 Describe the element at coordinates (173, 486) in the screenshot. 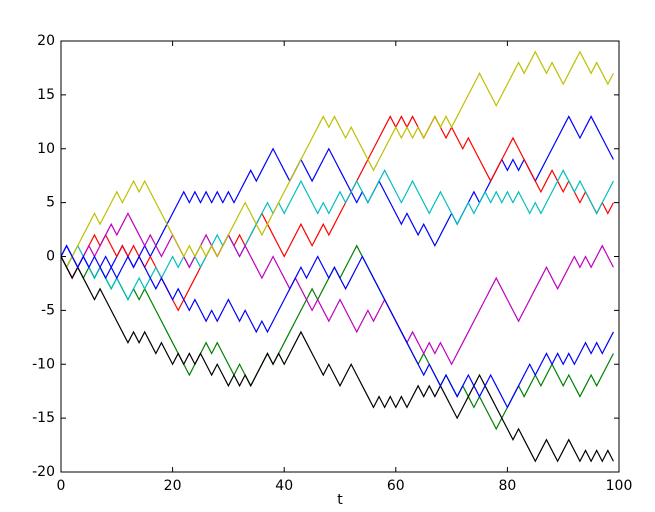

I see `x-tick-label: 20` at that location.